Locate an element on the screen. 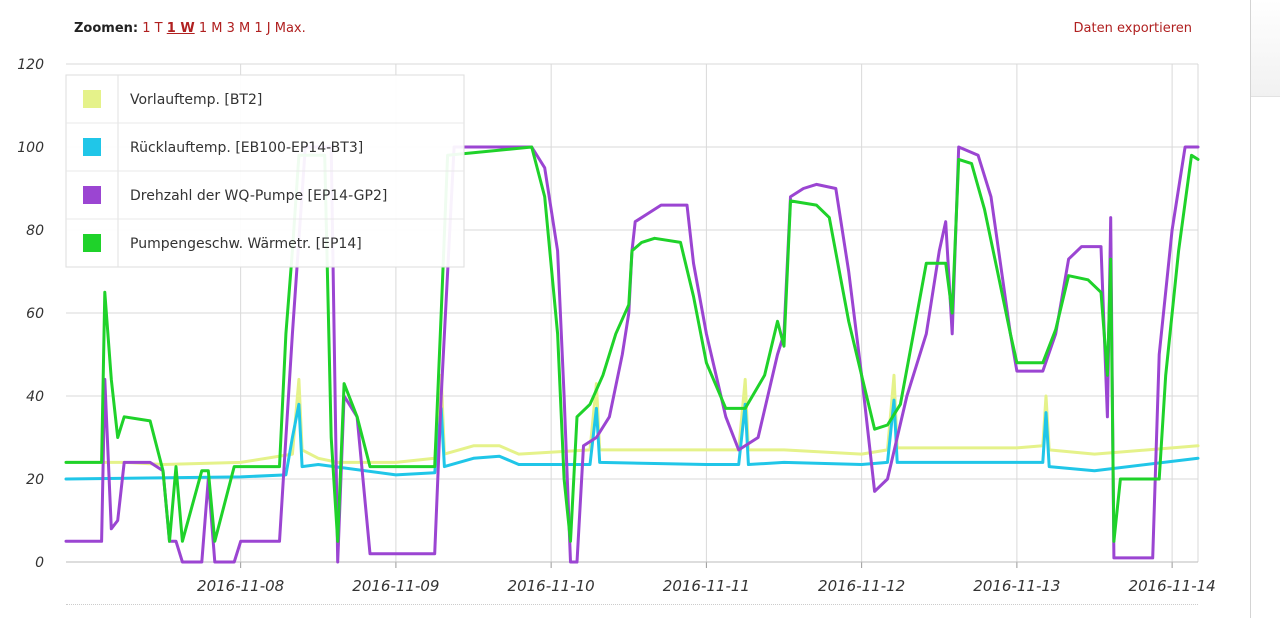 This screenshot has height=618, width=1280. y-tick-label: 20 is located at coordinates (35, 480).